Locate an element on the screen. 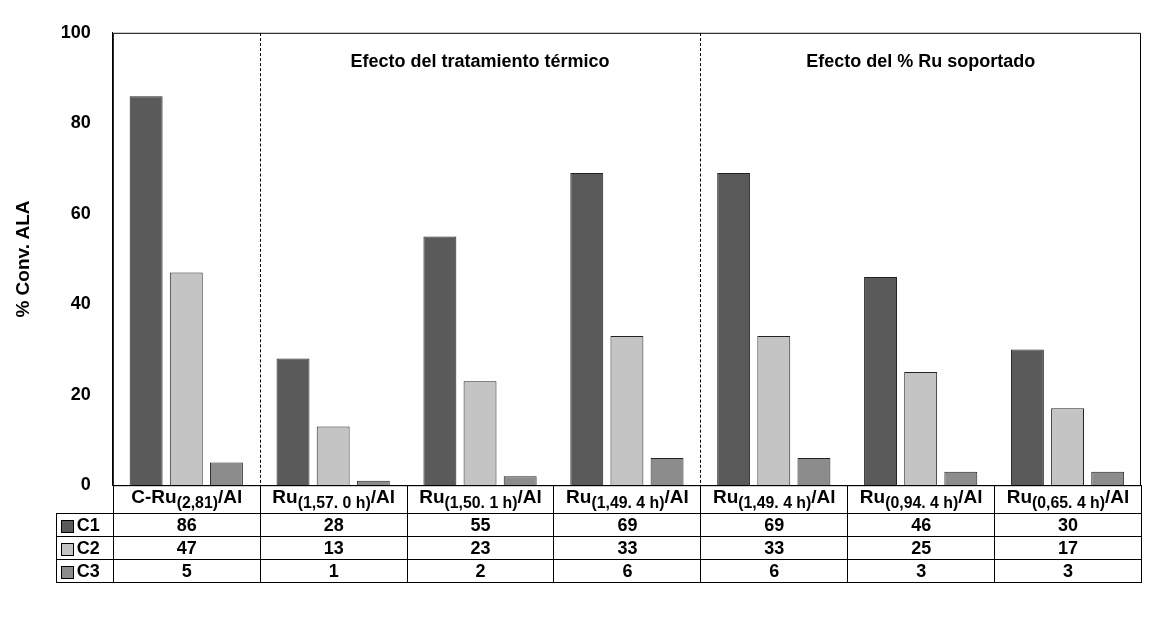  data-label: 2 is located at coordinates (480, 571).